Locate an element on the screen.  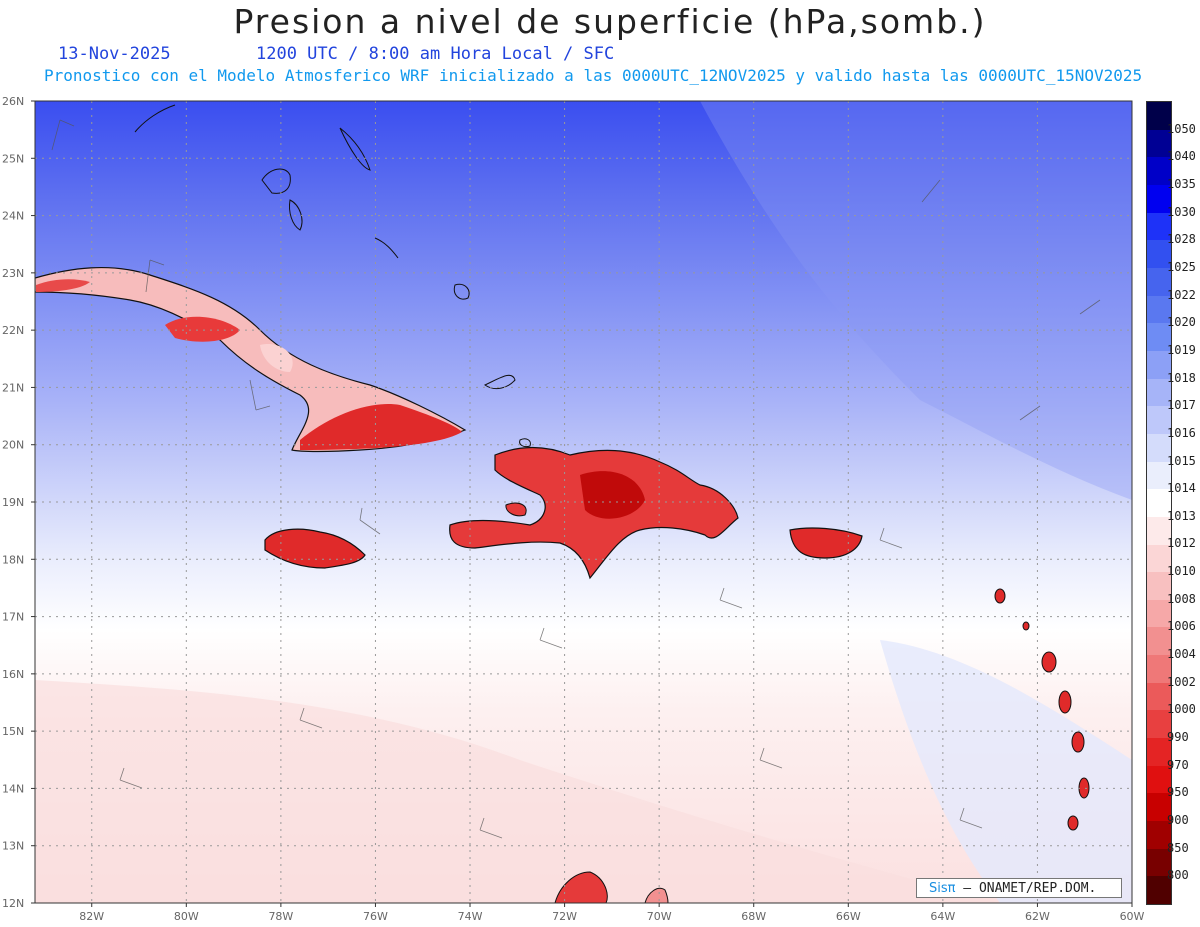
legend-level-label: 1010 is located at coordinates (1181, 571).